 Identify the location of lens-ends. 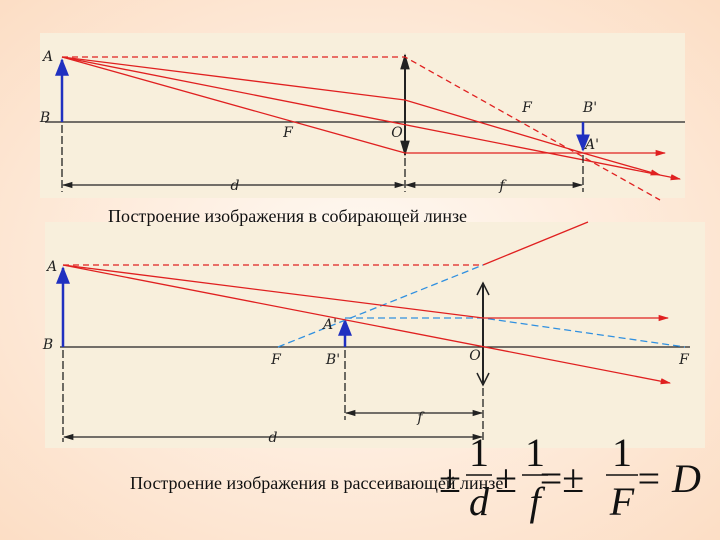
(483, 334).